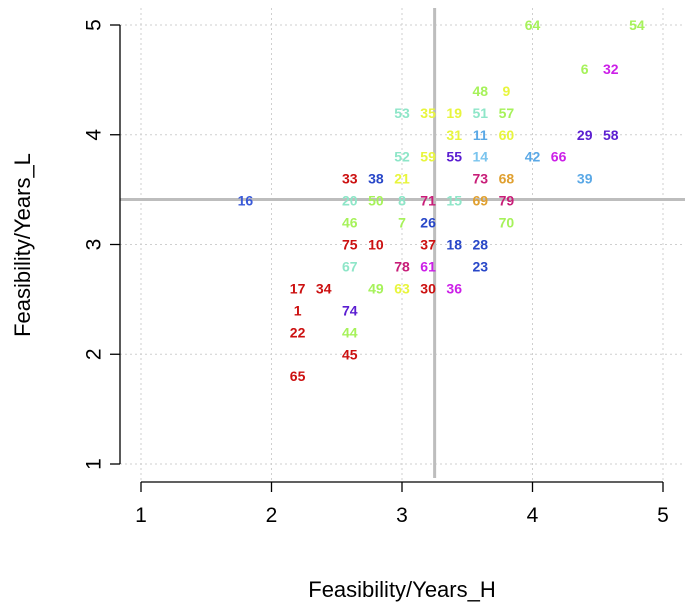 Image resolution: width=685 pixels, height=604 pixels. What do you see at coordinates (454, 135) in the screenshot?
I see `point-label-31: 31` at bounding box center [454, 135].